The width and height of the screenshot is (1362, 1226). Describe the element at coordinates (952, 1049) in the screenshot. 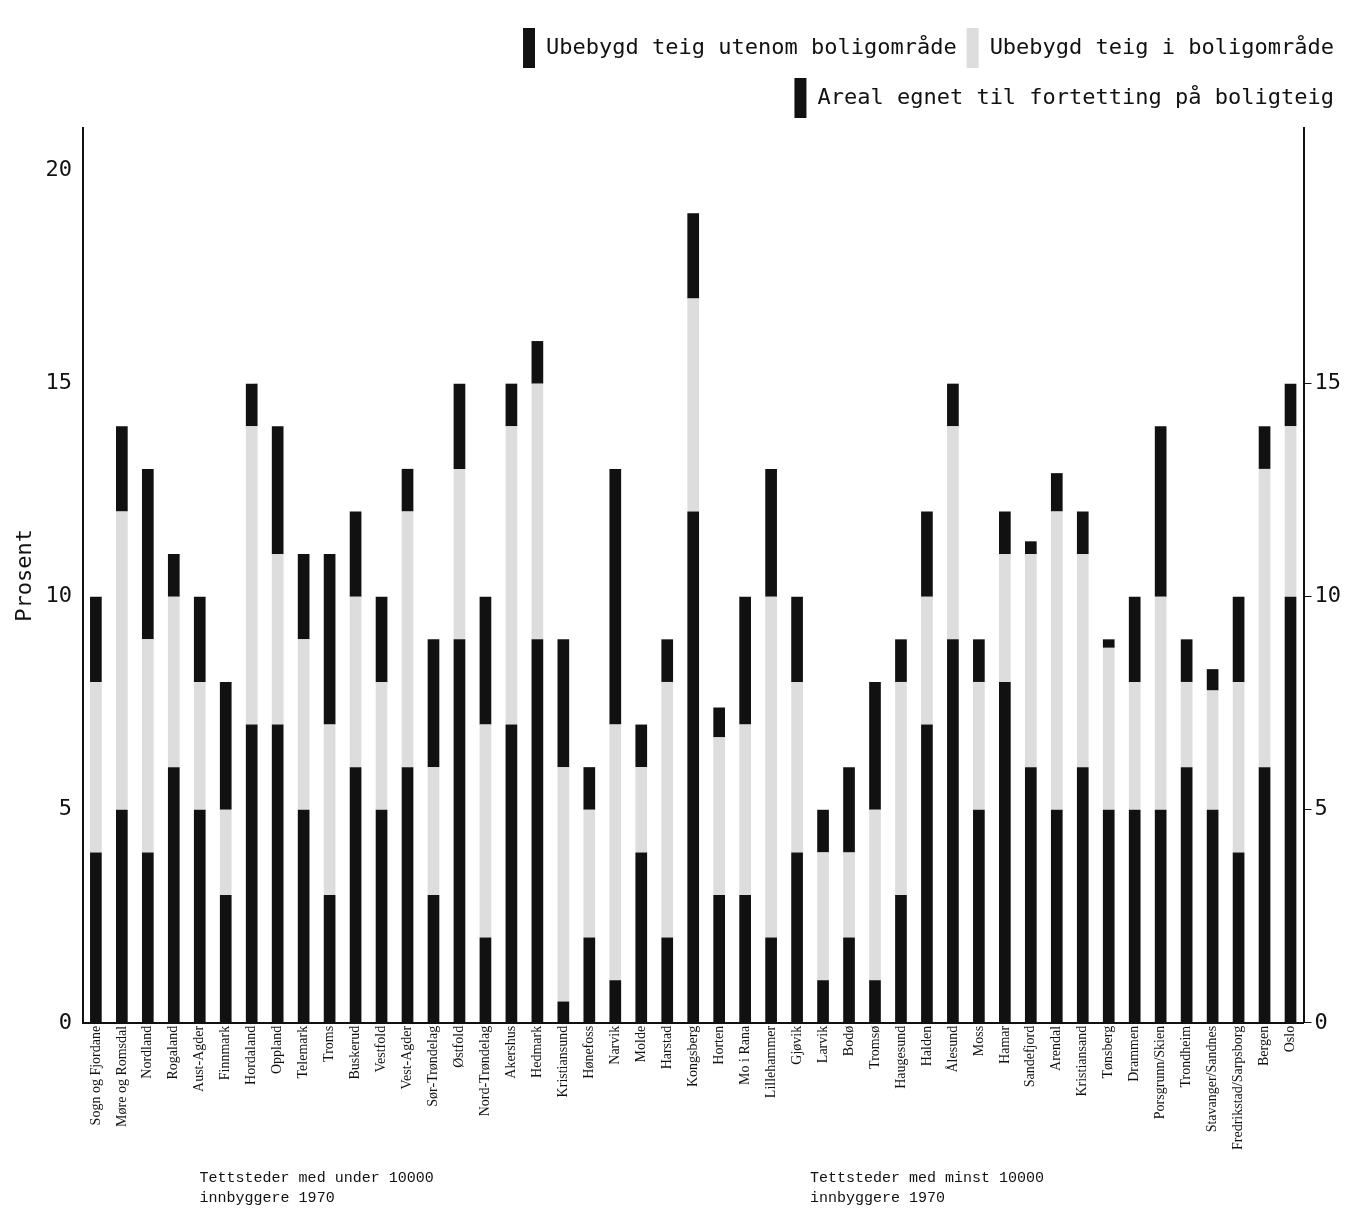

I see `x-tick-label: Ålesund` at that location.